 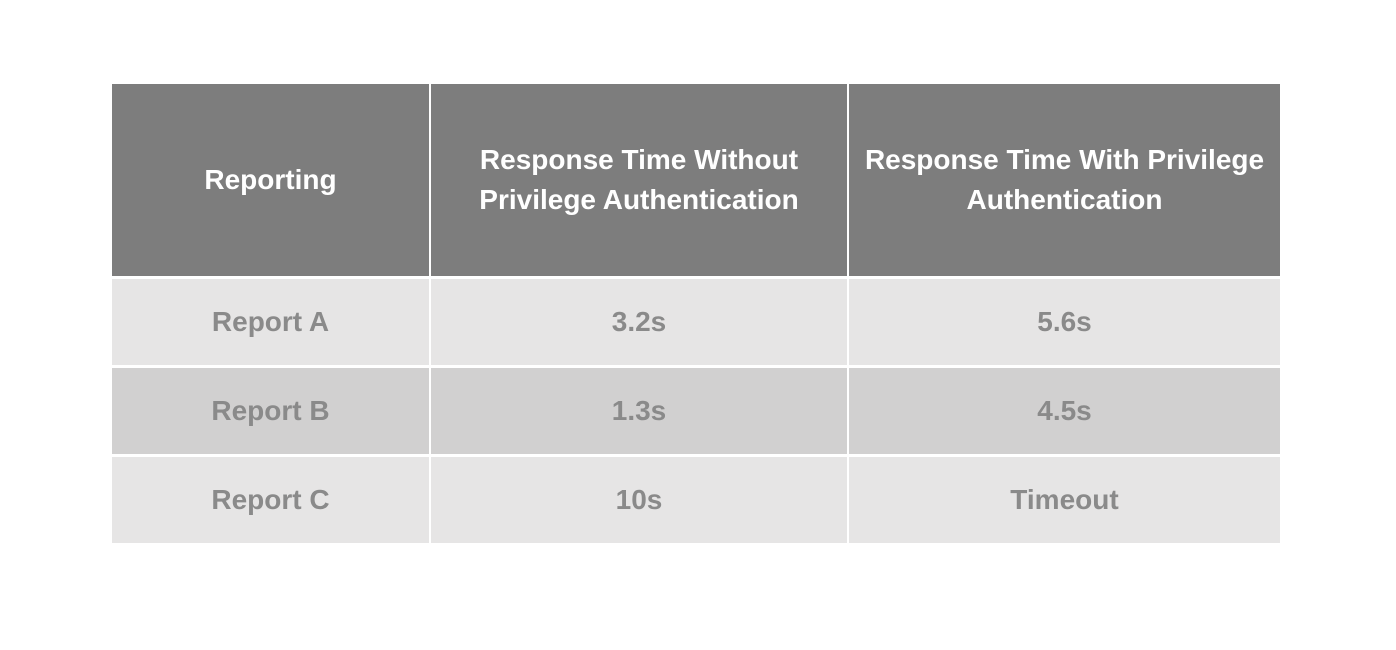 I want to click on row-label-report-a: Report A, so click(x=270, y=320).